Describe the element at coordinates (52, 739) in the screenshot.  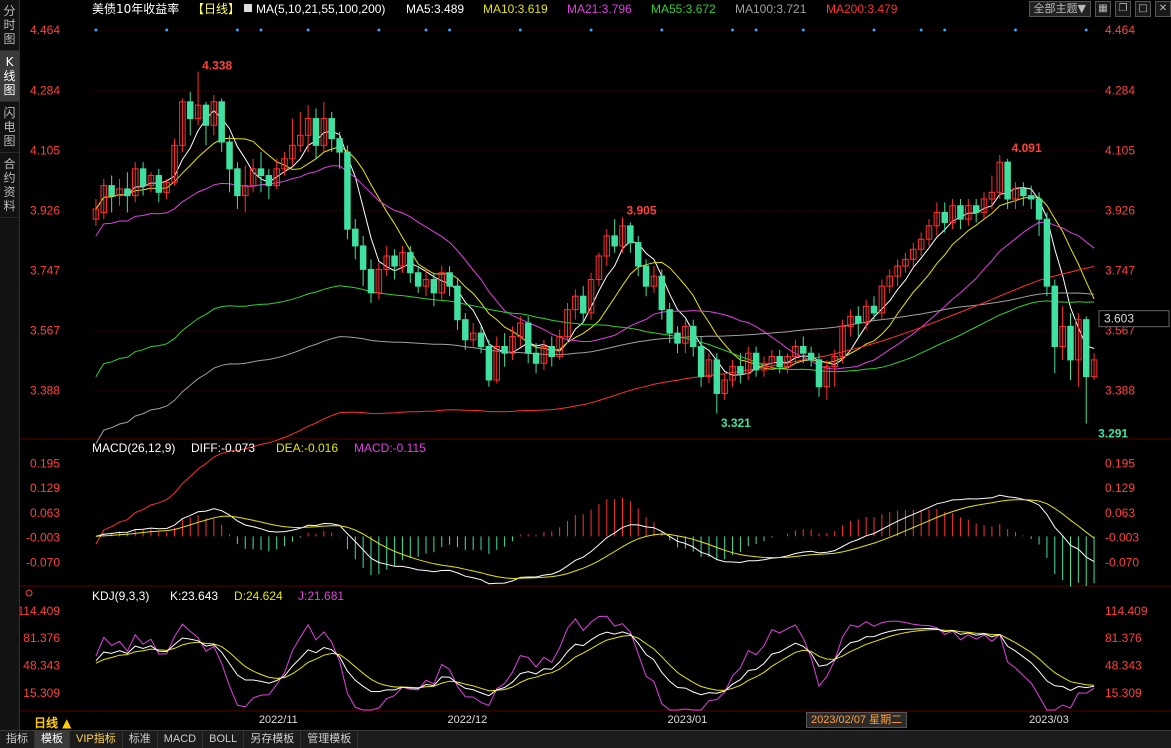
I see `tab-template: 模板` at that location.